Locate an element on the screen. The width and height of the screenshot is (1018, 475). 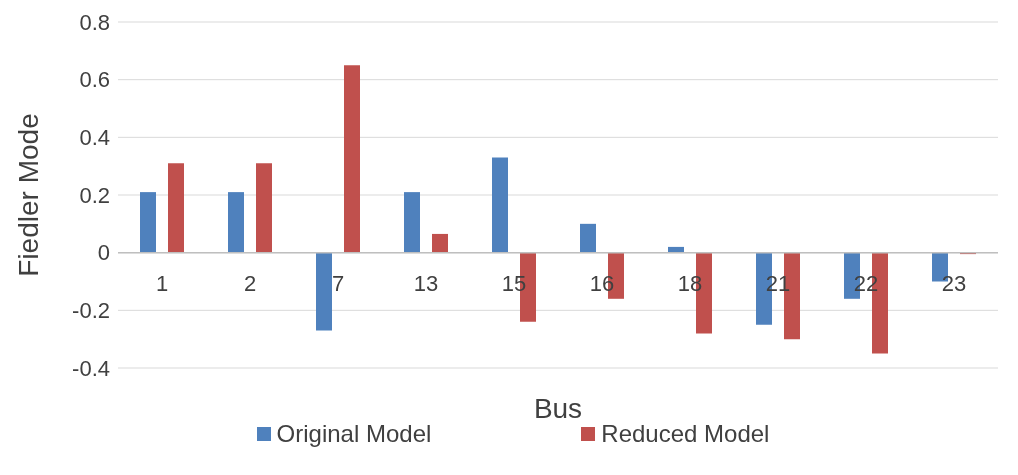
x-axis-title: Bus is located at coordinates (558, 408).